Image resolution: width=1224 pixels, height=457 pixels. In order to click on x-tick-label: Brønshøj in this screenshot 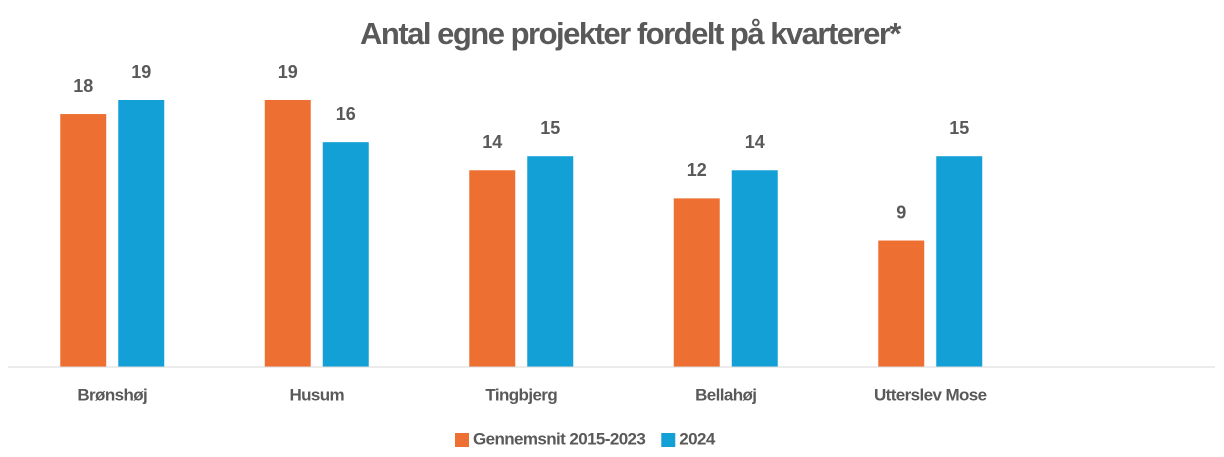, I will do `click(112, 394)`.